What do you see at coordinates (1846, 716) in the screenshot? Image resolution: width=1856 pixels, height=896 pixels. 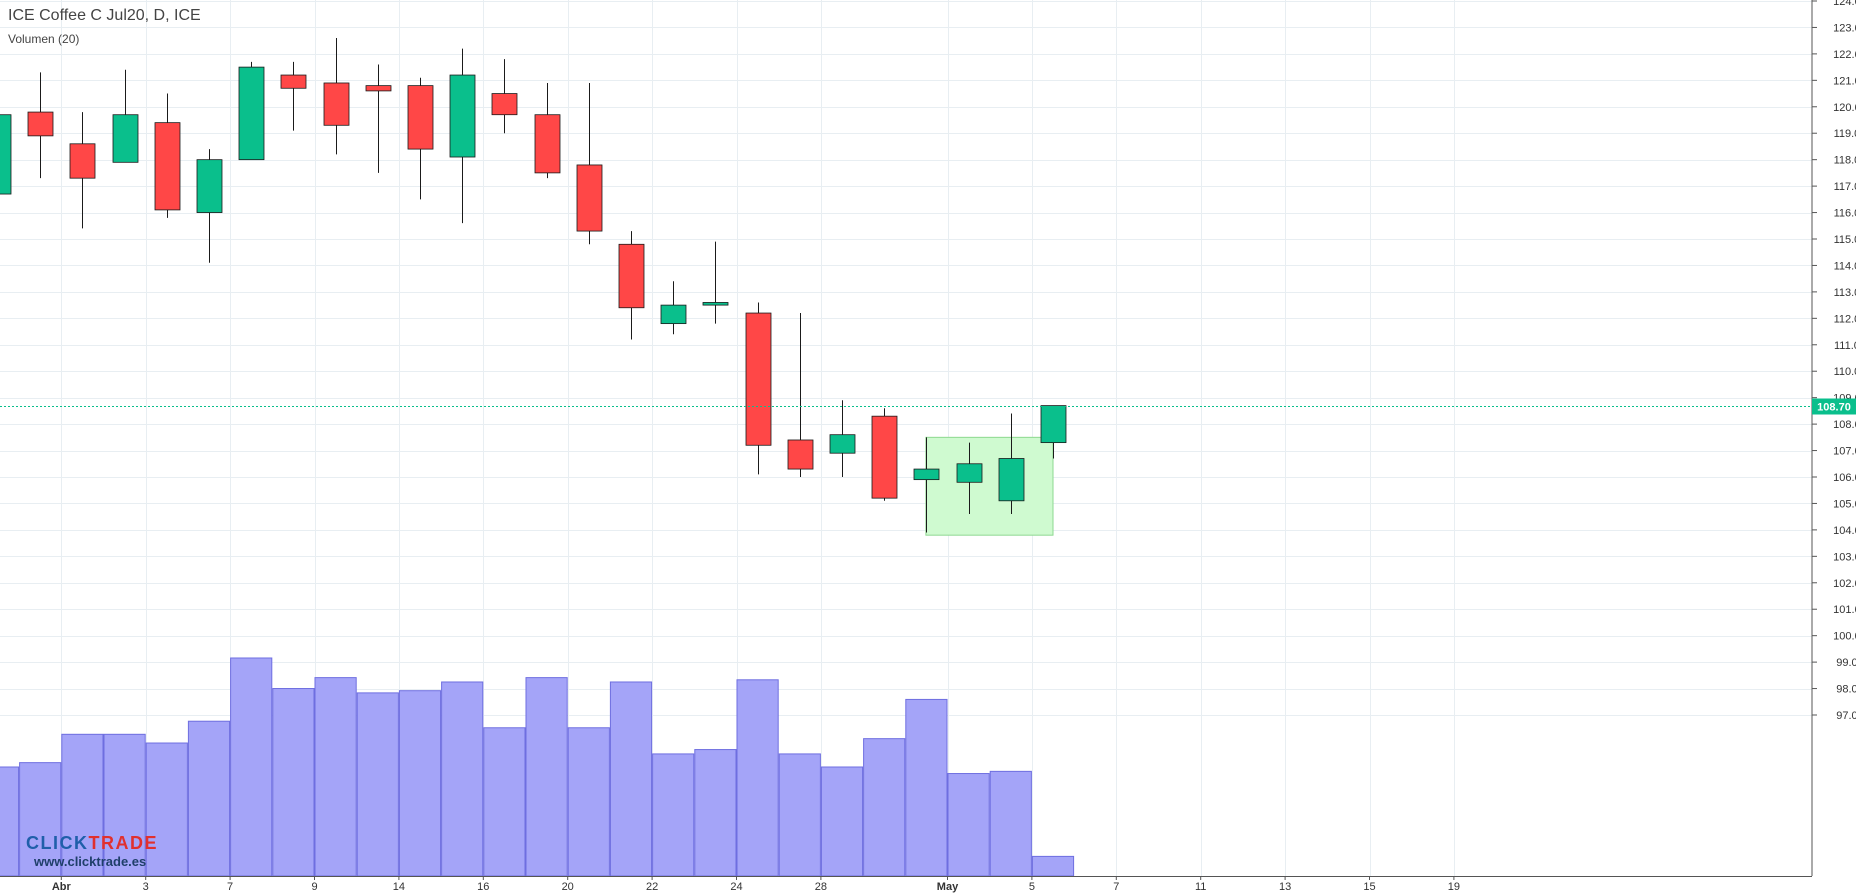 I see `y-tick-label: 97.00` at bounding box center [1846, 716].